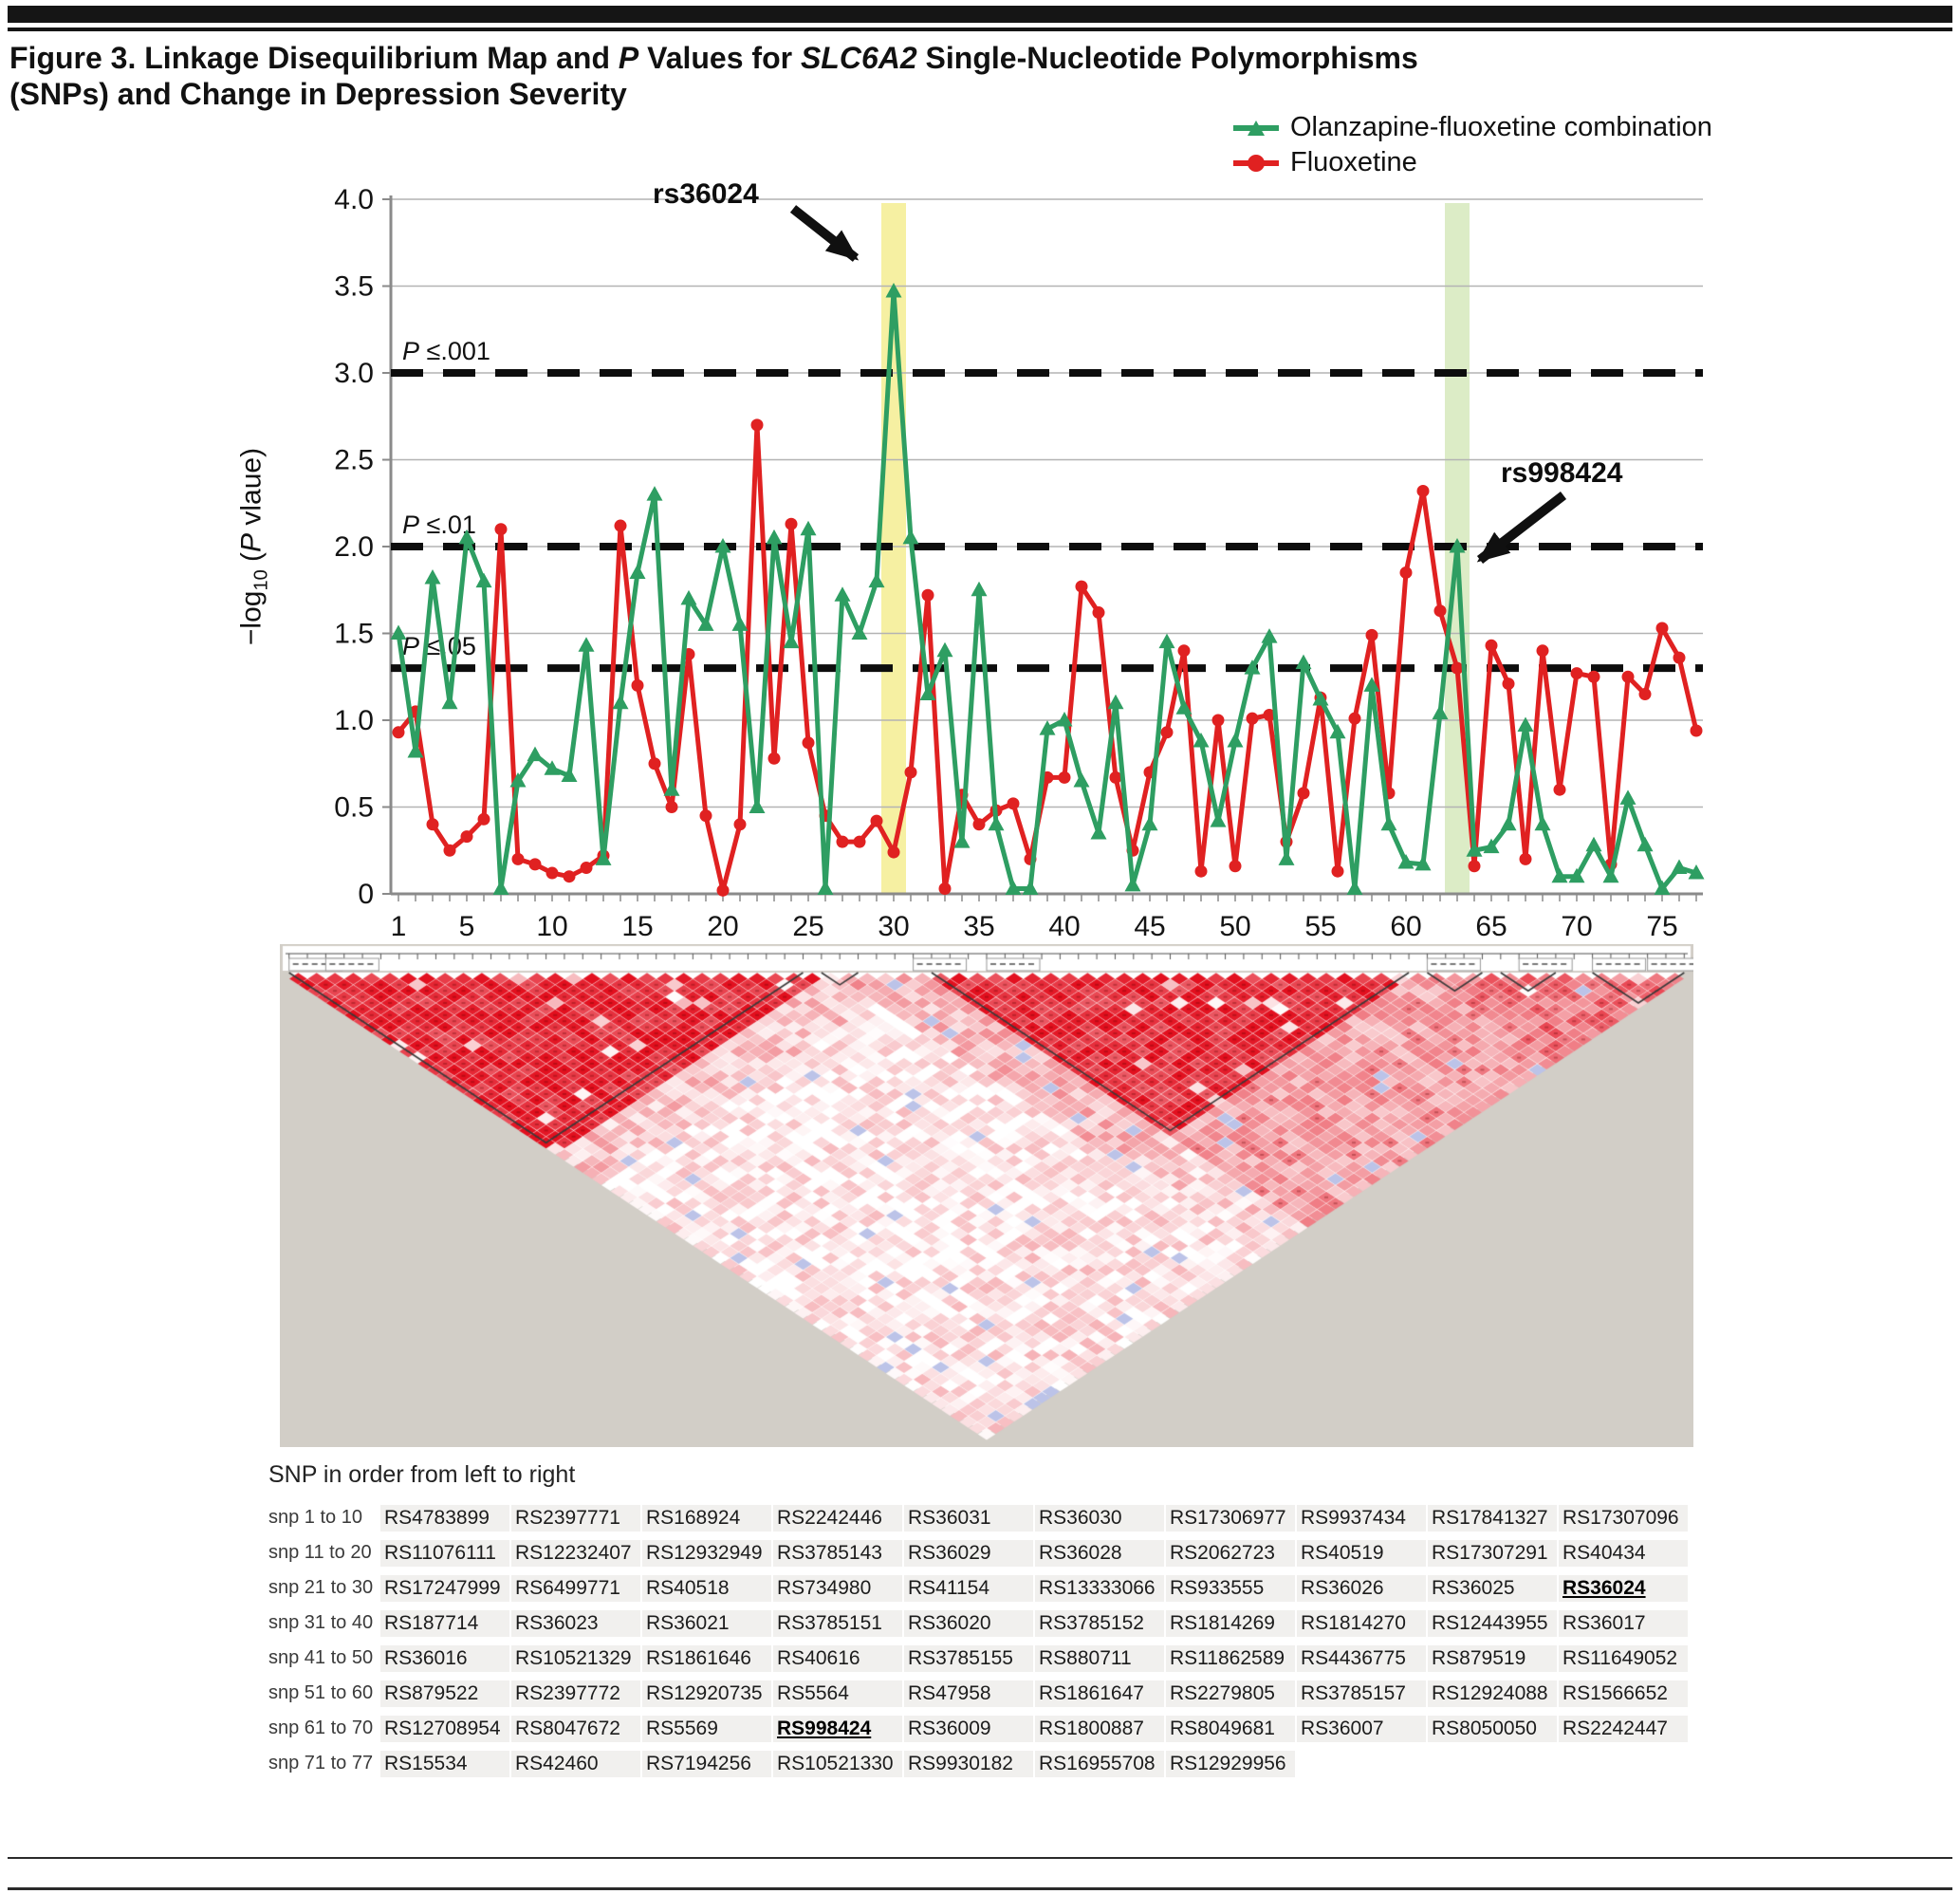 The height and width of the screenshot is (1894, 1960). What do you see at coordinates (1256, 163) in the screenshot?
I see `circle-marker-icon` at bounding box center [1256, 163].